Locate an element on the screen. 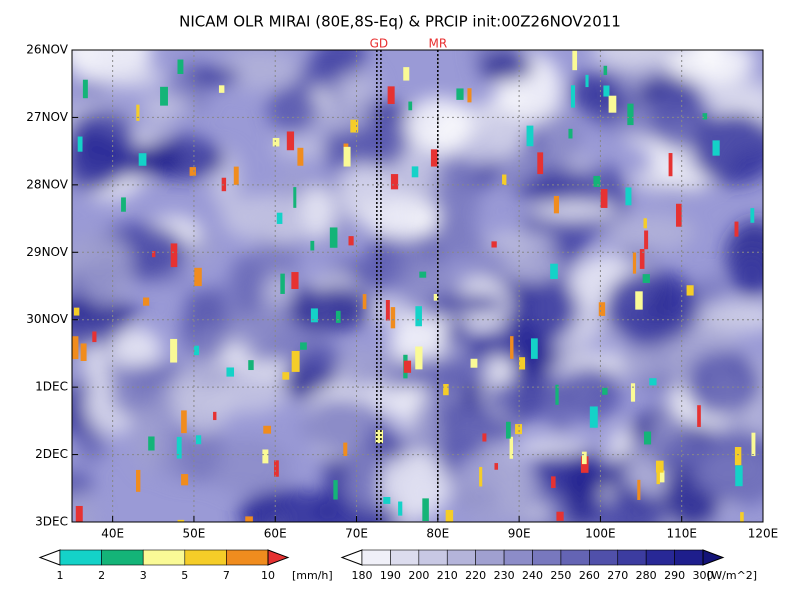 This screenshot has width=800, height=604. colorbar-unit: [W/m^2] is located at coordinates (732, 575).